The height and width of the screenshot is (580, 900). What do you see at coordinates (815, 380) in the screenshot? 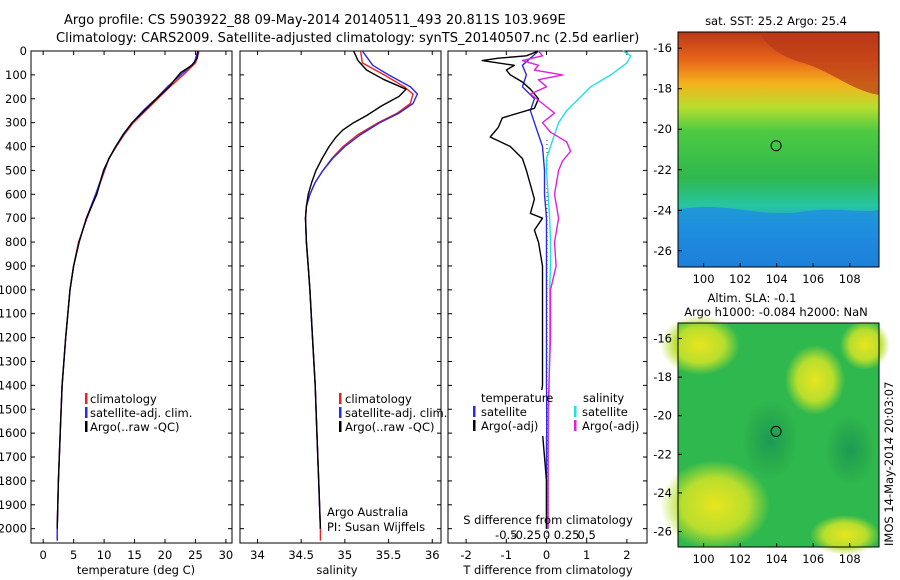
I see `sla-map-high-center` at bounding box center [815, 380].